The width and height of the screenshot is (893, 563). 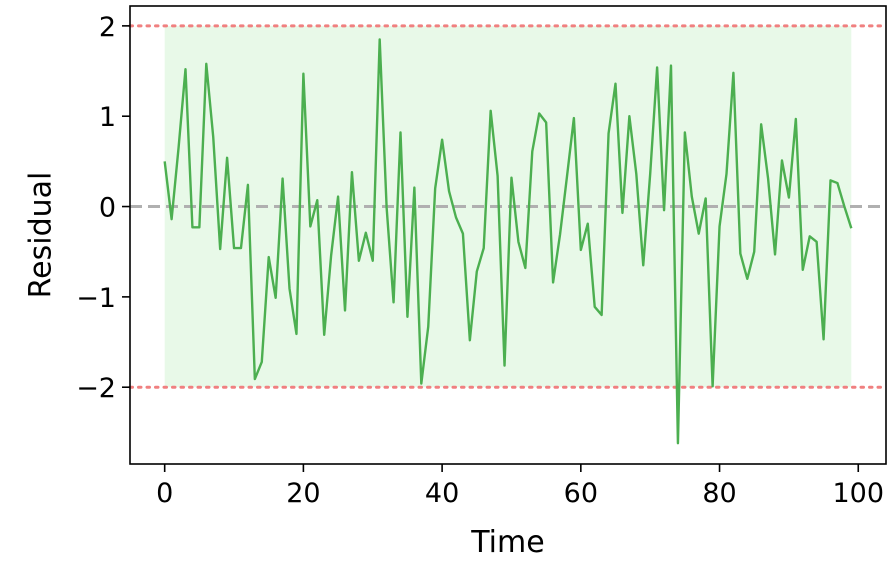 I want to click on y-axis-label: Residual, so click(x=41, y=235).